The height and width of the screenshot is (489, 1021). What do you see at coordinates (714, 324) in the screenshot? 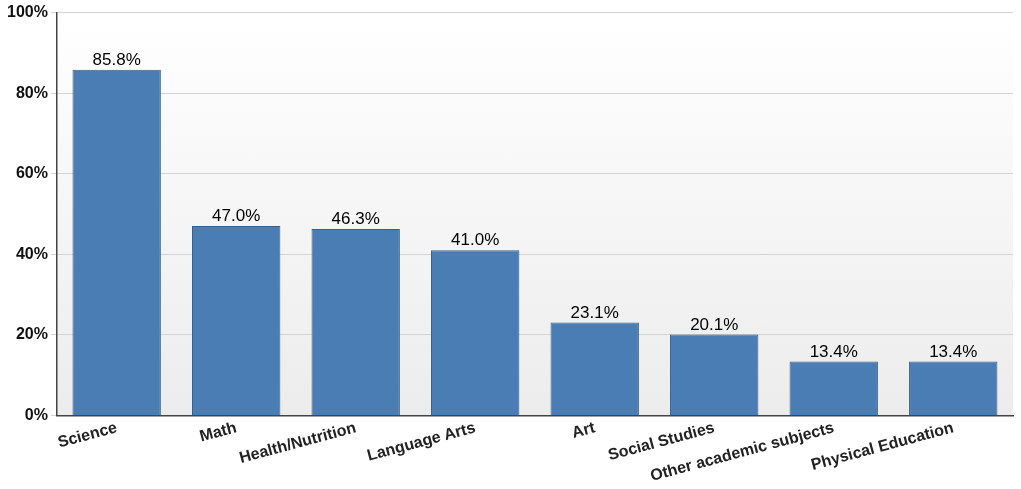
I see `data-label: 20.1%` at bounding box center [714, 324].